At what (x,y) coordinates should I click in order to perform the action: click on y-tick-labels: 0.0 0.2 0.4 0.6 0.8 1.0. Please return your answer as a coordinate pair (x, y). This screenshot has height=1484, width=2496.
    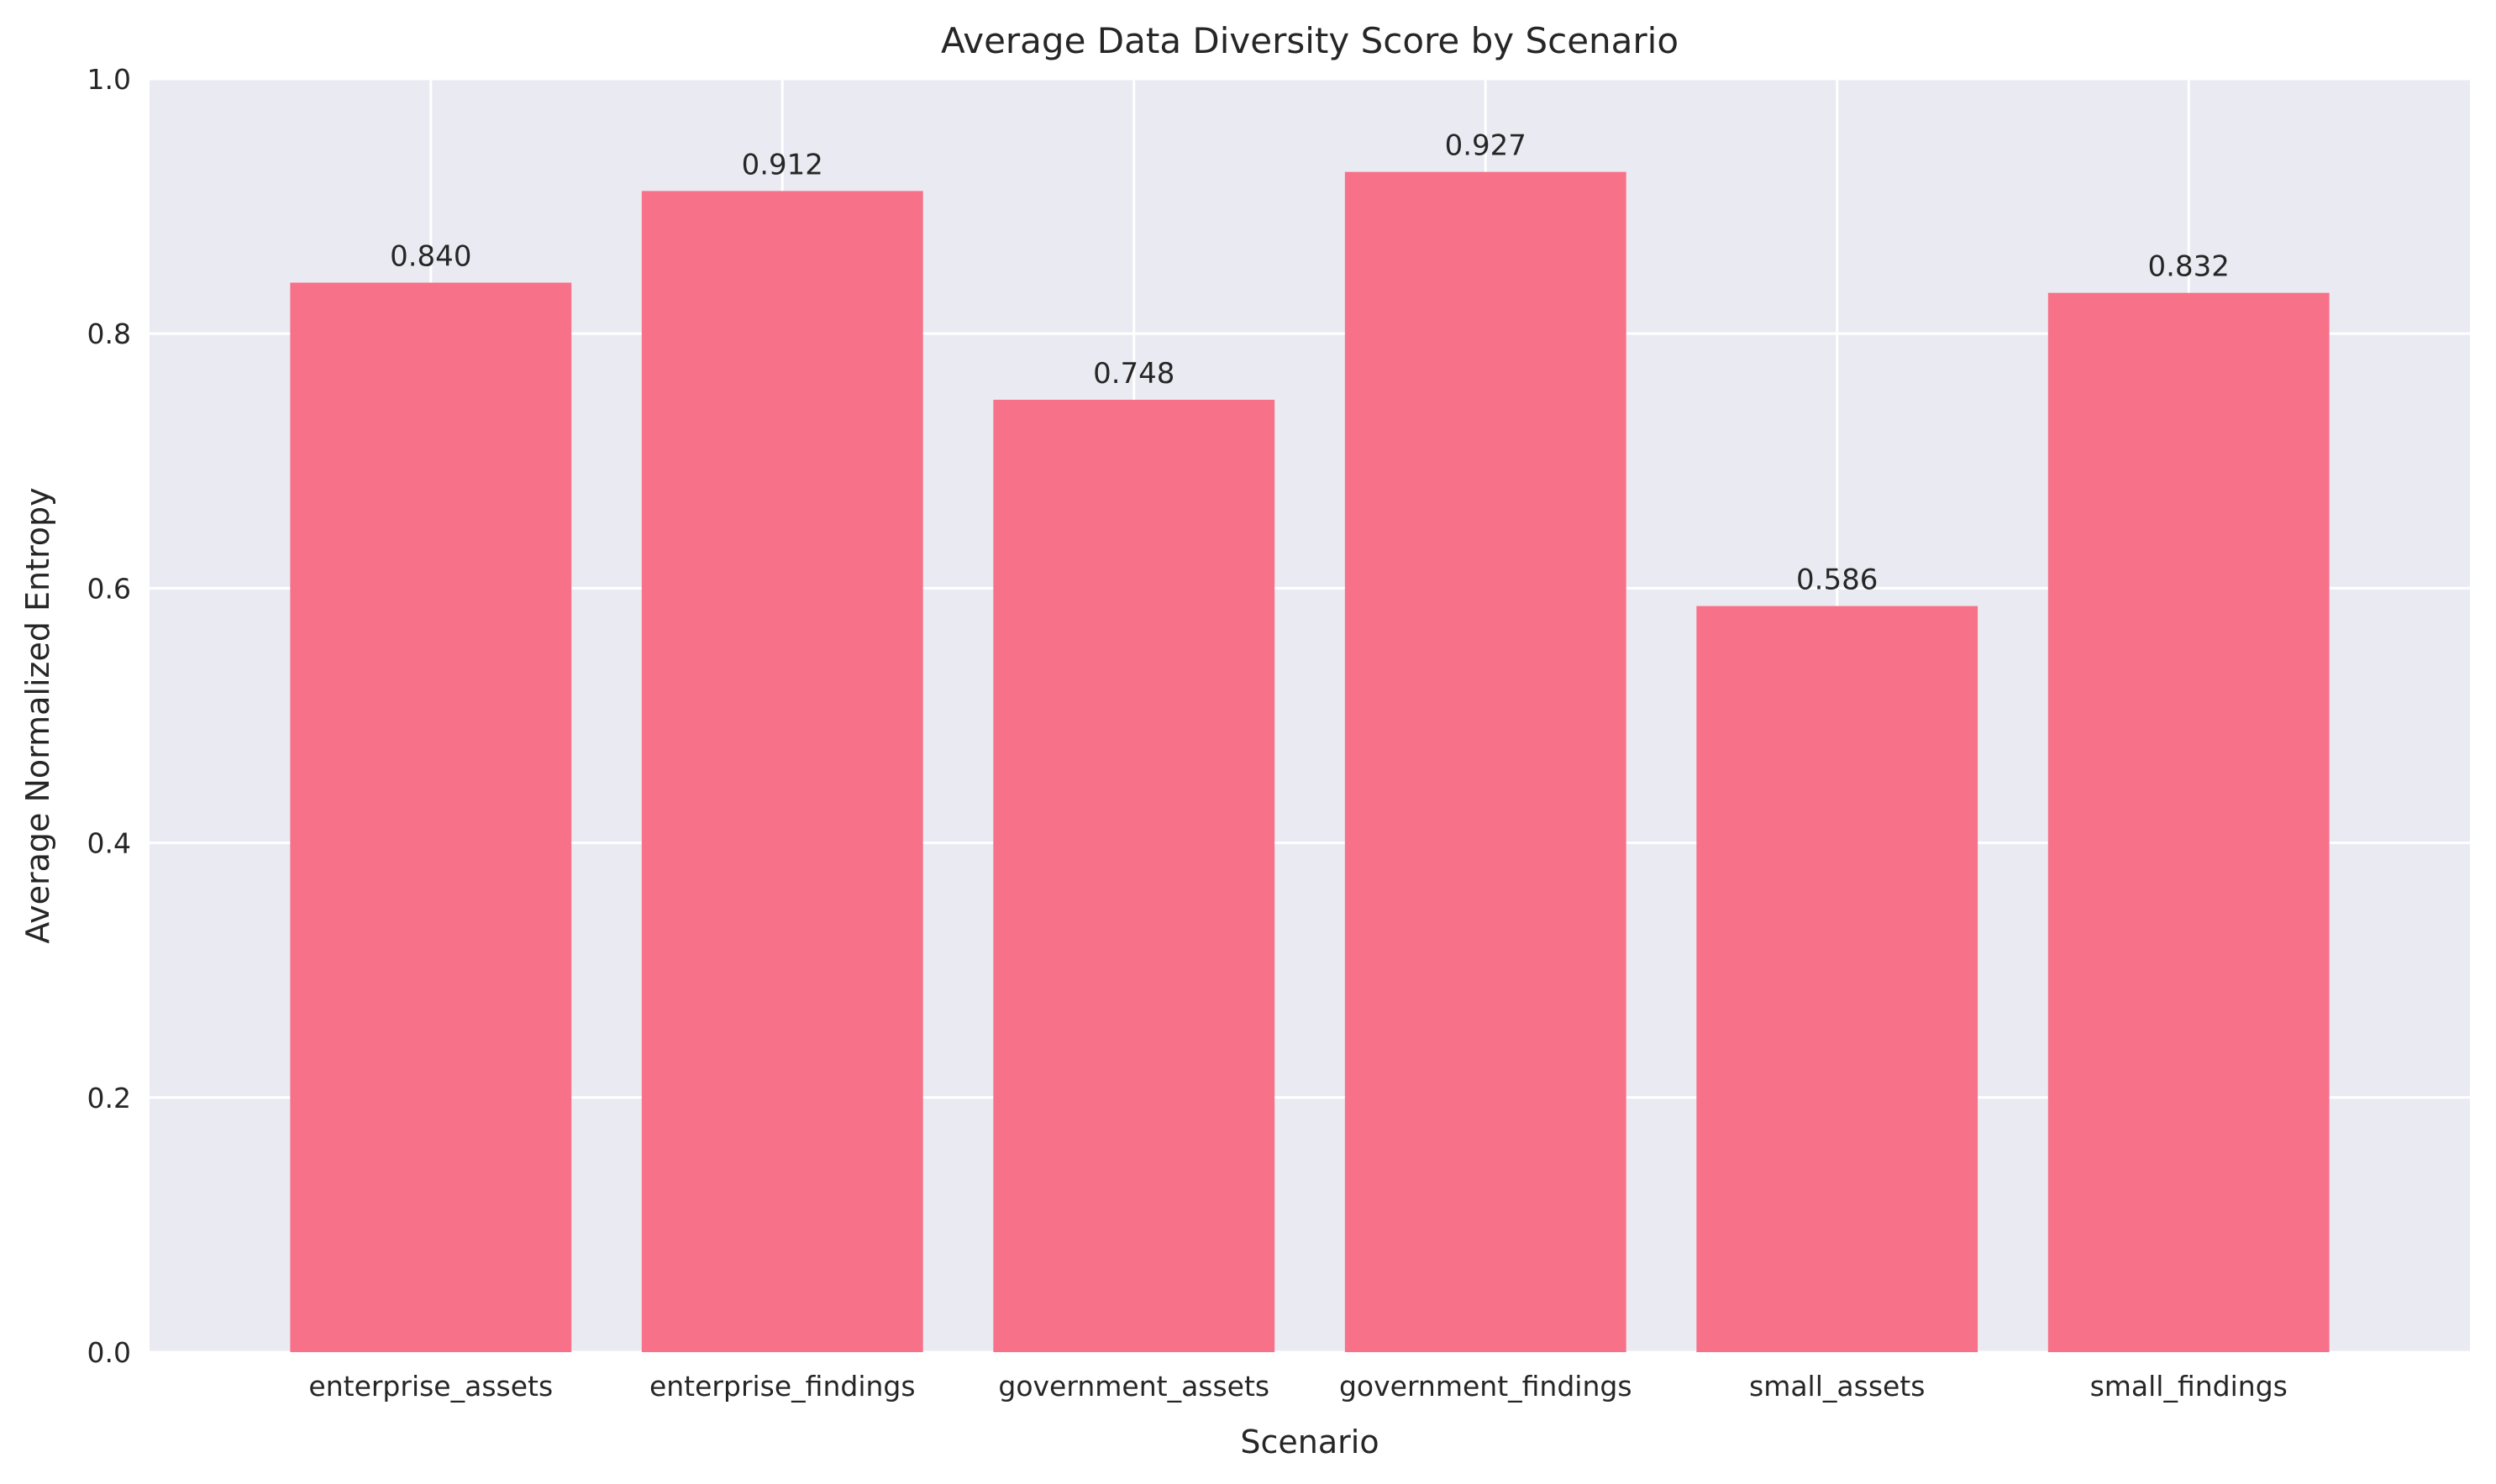
    Looking at the image, I should click on (109, 716).